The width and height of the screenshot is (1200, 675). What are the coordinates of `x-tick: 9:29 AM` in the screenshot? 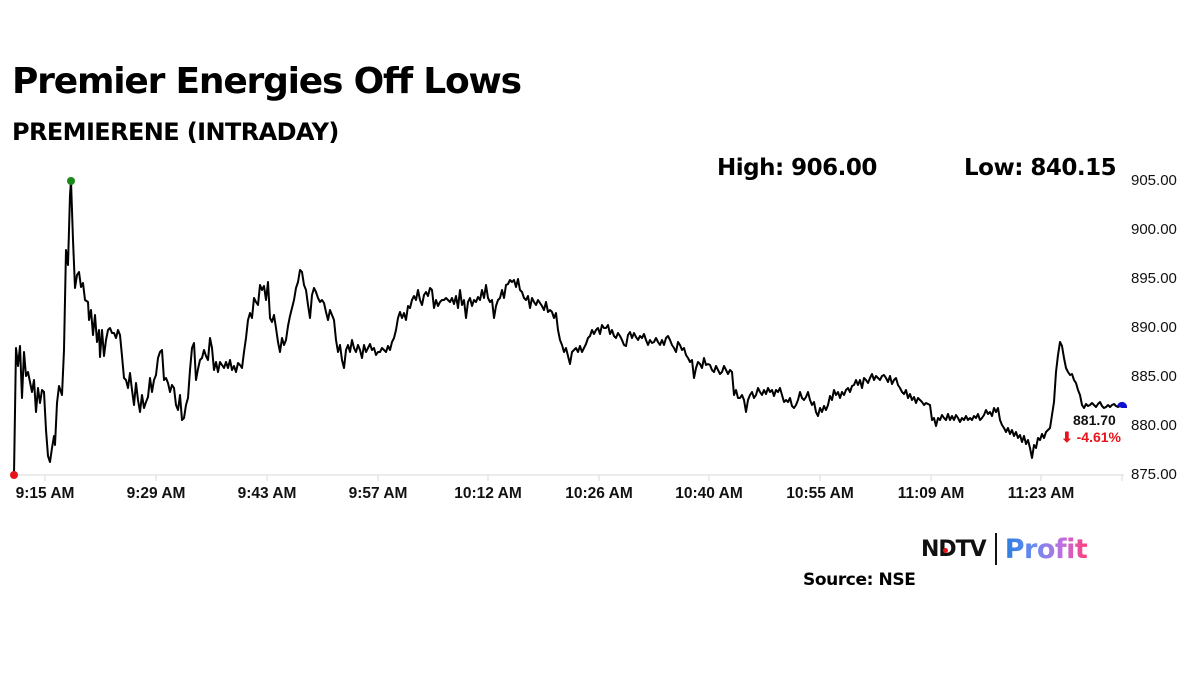 It's located at (156, 493).